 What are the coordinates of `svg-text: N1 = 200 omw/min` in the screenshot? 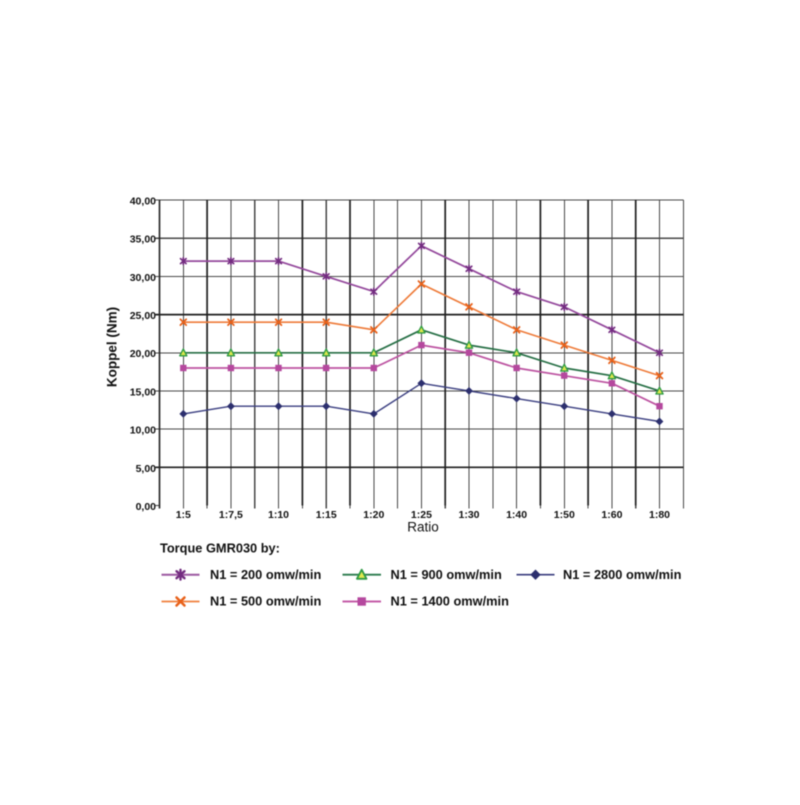 It's located at (265, 574).